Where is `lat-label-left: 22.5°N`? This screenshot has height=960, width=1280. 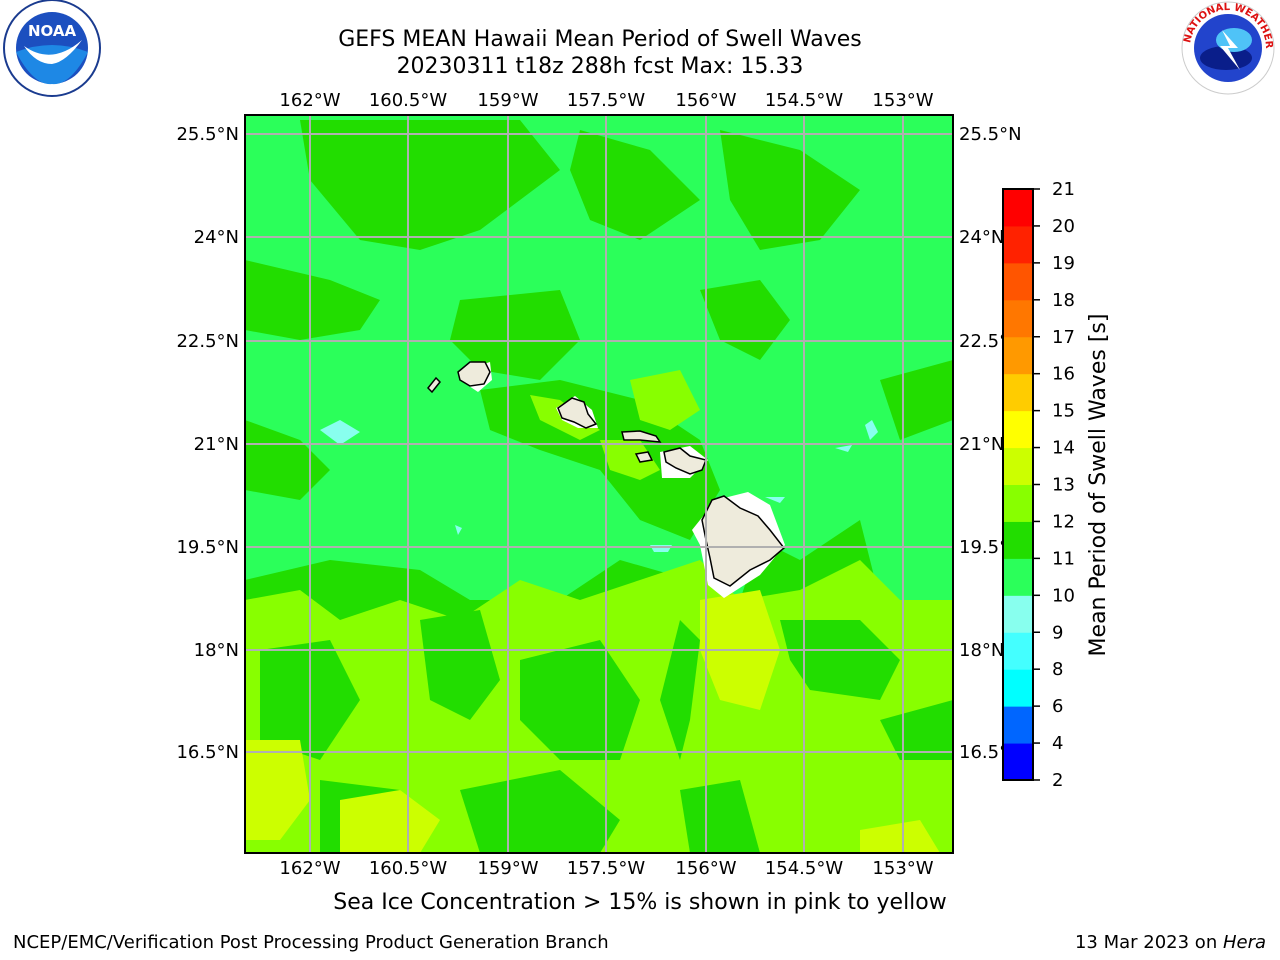 lat-label-left: 22.5°N is located at coordinates (207, 341).